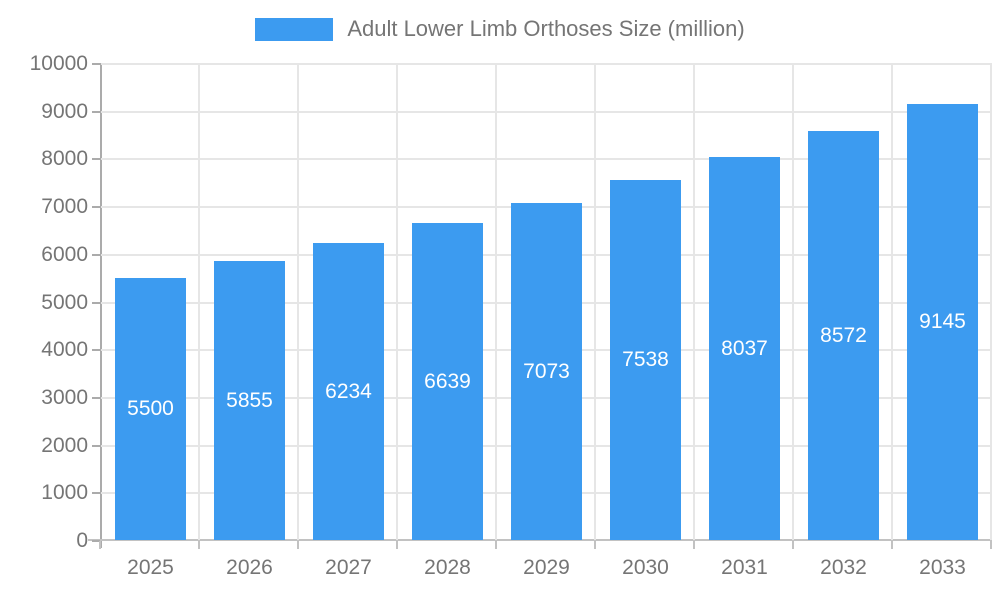 The height and width of the screenshot is (600, 1000). I want to click on bar: 8572, so click(843, 335).